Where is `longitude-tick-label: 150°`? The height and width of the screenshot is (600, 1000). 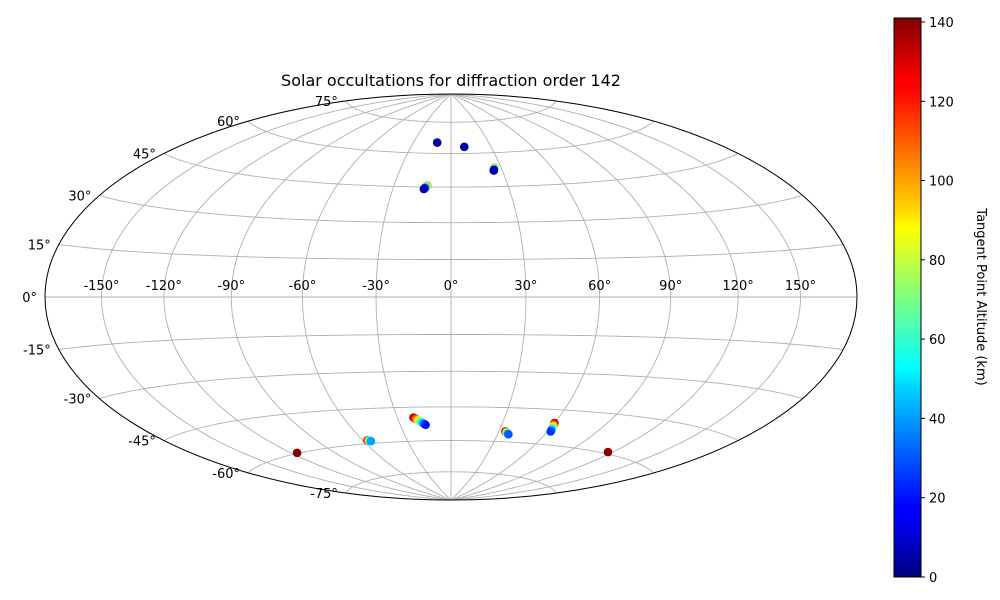
longitude-tick-label: 150° is located at coordinates (800, 286).